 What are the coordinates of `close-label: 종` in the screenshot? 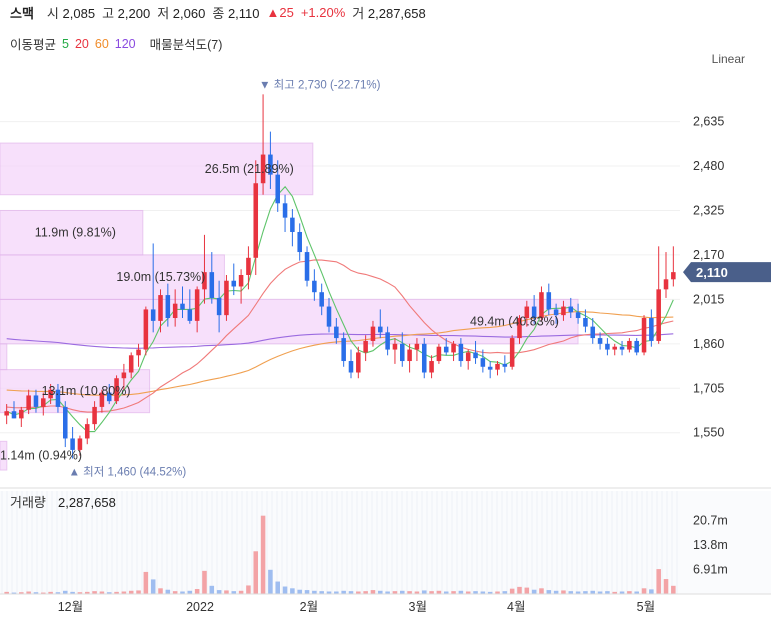 It's located at (218, 13).